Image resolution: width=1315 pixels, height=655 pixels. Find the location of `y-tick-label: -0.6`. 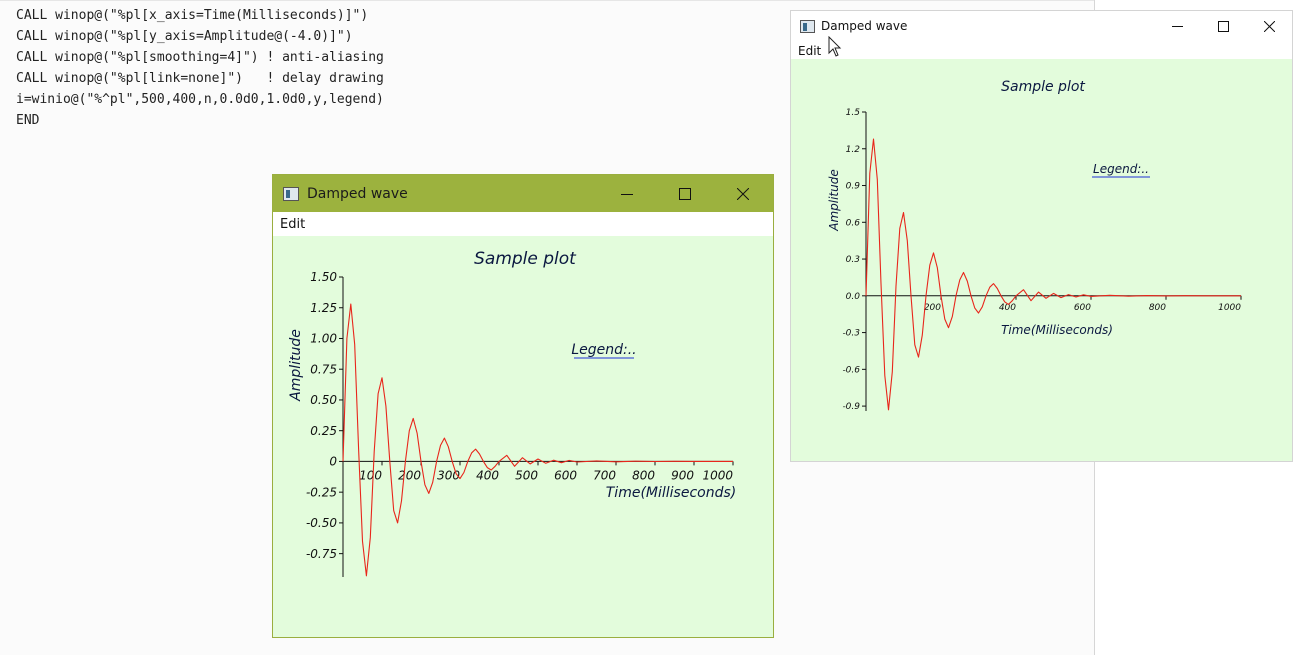

y-tick-label: -0.6 is located at coordinates (851, 370).